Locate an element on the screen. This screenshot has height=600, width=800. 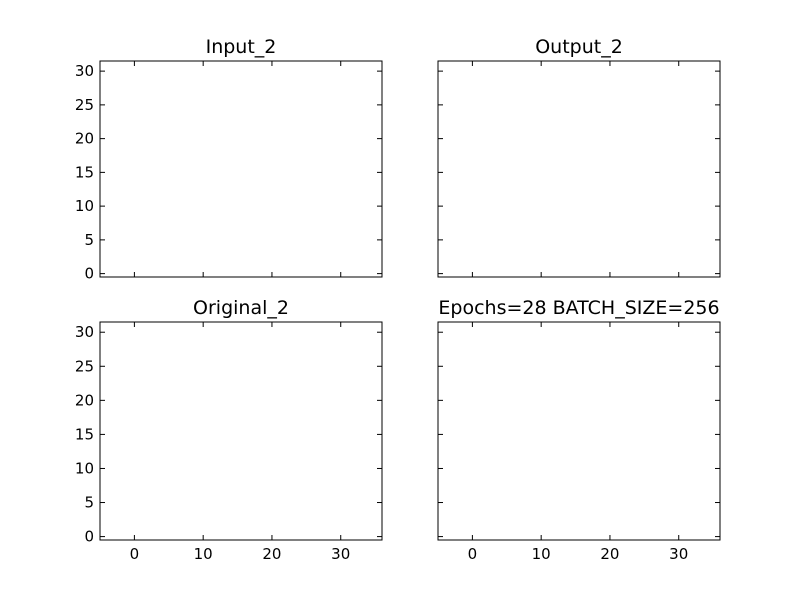
subplot-2: Output_2 is located at coordinates (579, 157).